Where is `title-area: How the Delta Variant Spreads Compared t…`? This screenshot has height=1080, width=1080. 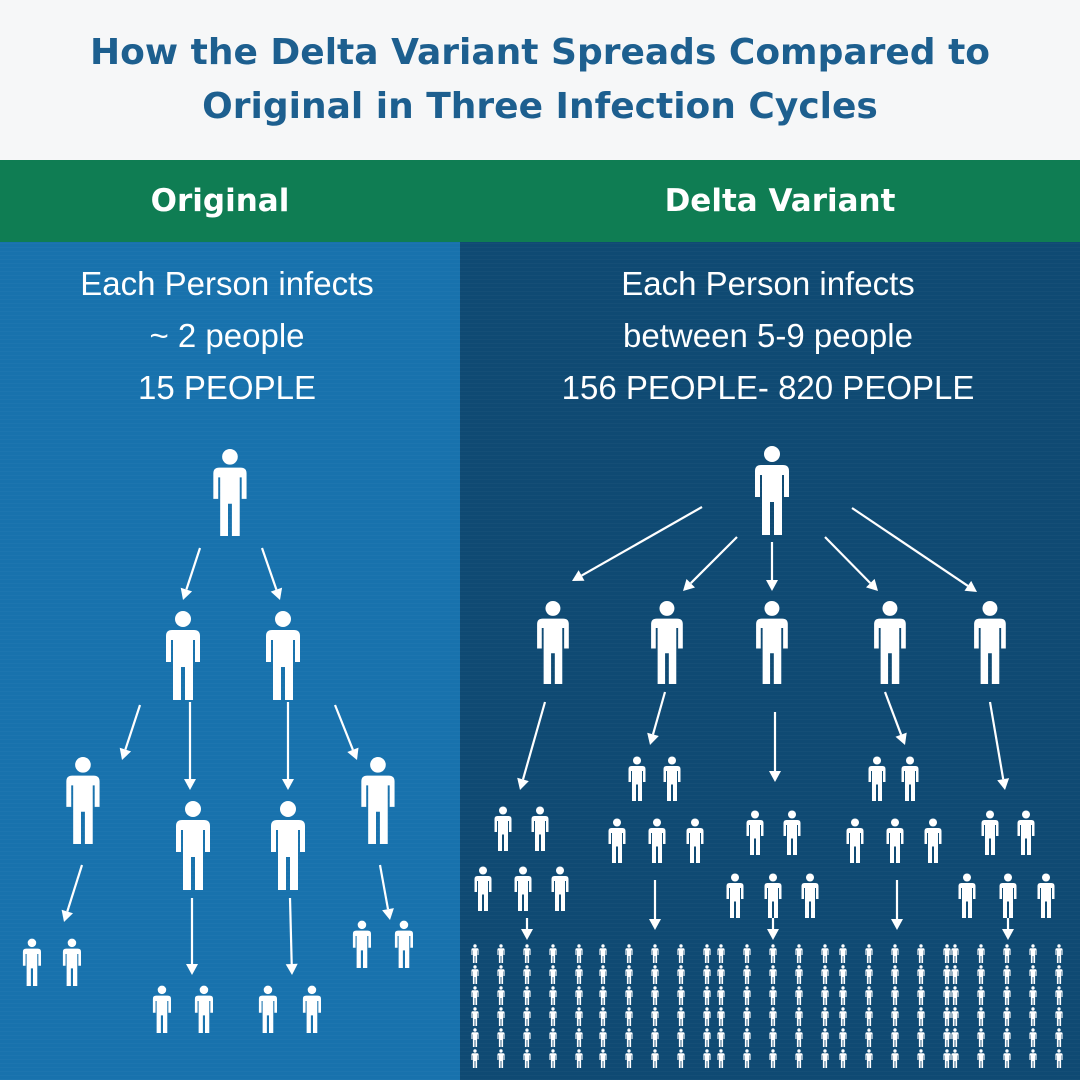 title-area: How the Delta Variant Spreads Compared t… is located at coordinates (540, 80).